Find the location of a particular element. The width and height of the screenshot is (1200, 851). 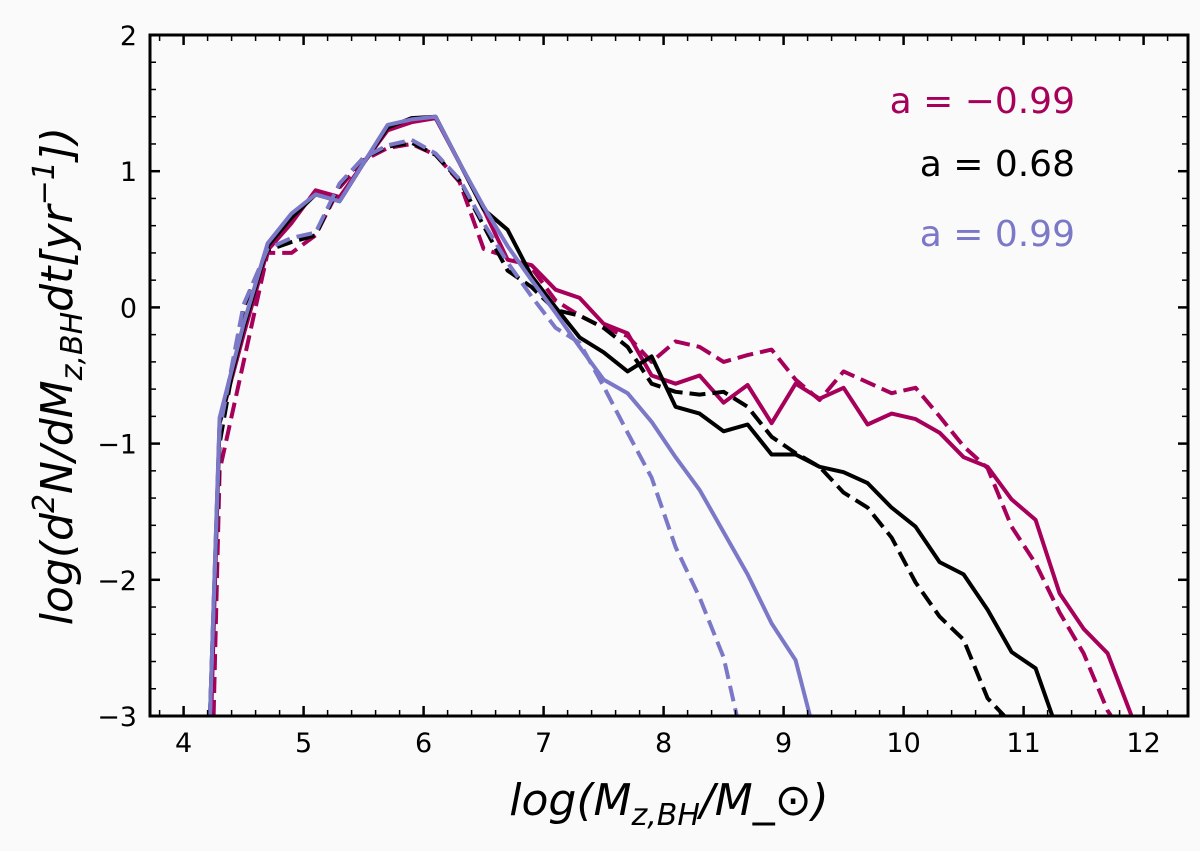

x-tick-label: 5 is located at coordinates (303, 743).